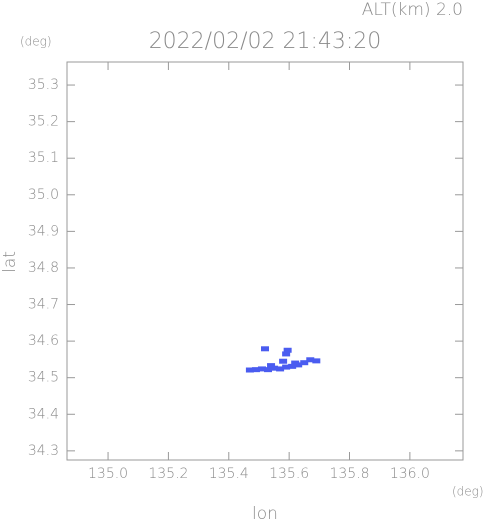 This screenshot has width=491, height=521. What do you see at coordinates (108, 474) in the screenshot?
I see `x-tick-label: 135.0` at bounding box center [108, 474].